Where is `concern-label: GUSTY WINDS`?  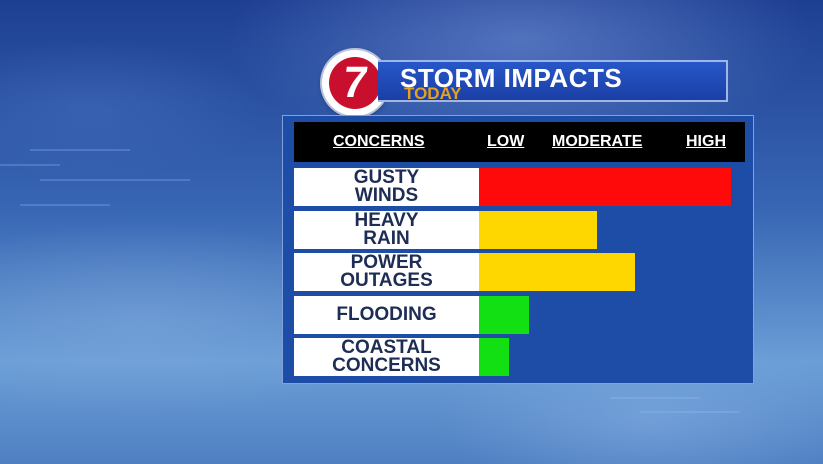 concern-label: GUSTY WINDS is located at coordinates (386, 187).